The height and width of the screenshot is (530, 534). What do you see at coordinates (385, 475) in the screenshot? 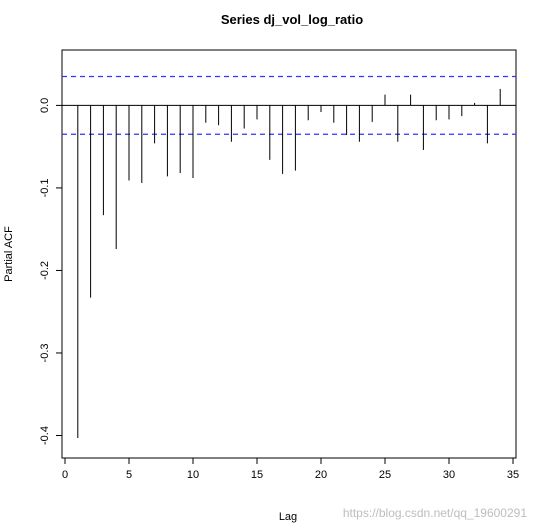
I see `x-tick-label: 25` at bounding box center [385, 475].